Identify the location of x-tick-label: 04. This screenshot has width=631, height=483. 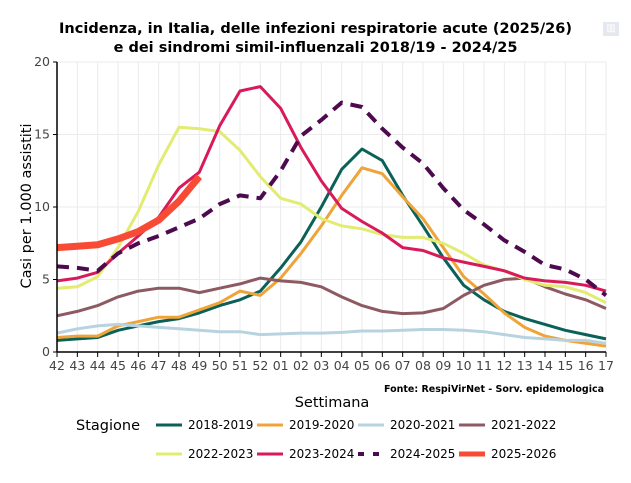
(342, 365).